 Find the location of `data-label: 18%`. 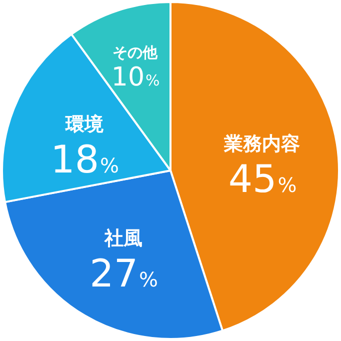

data-label: 18% is located at coordinates (85, 159).